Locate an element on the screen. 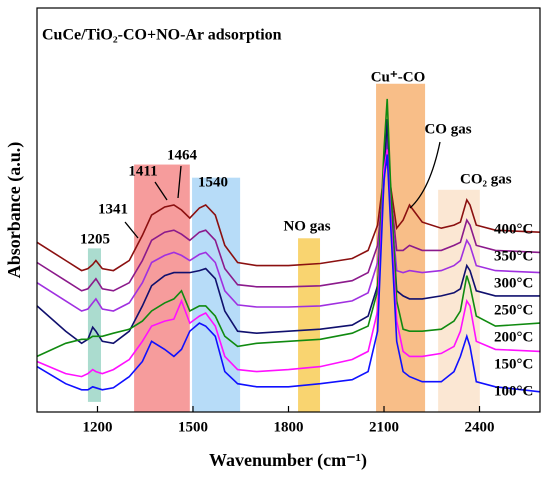 The height and width of the screenshot is (478, 550). chart-title: CuCe/TiO₂-CO+NO-Ar adsorption is located at coordinates (162, 35).